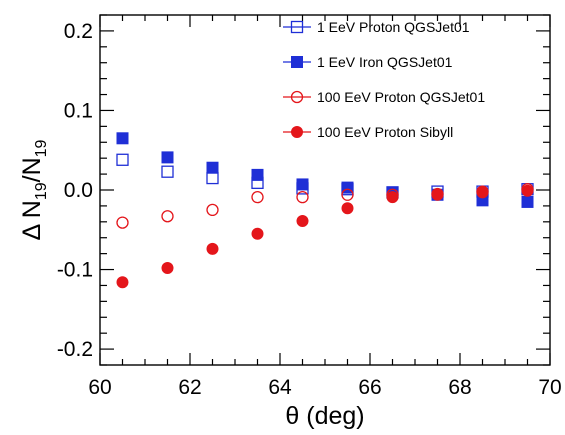 This screenshot has width=565, height=435. Describe the element at coordinates (75, 349) in the screenshot. I see `y-tick-label: -0.2` at that location.